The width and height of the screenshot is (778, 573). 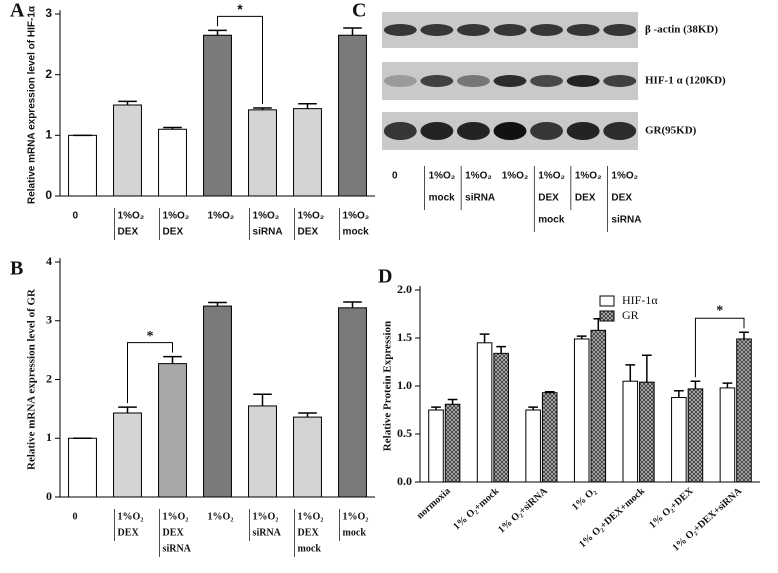 I want to click on band-label: β -actin (38KD), so click(x=681, y=30).